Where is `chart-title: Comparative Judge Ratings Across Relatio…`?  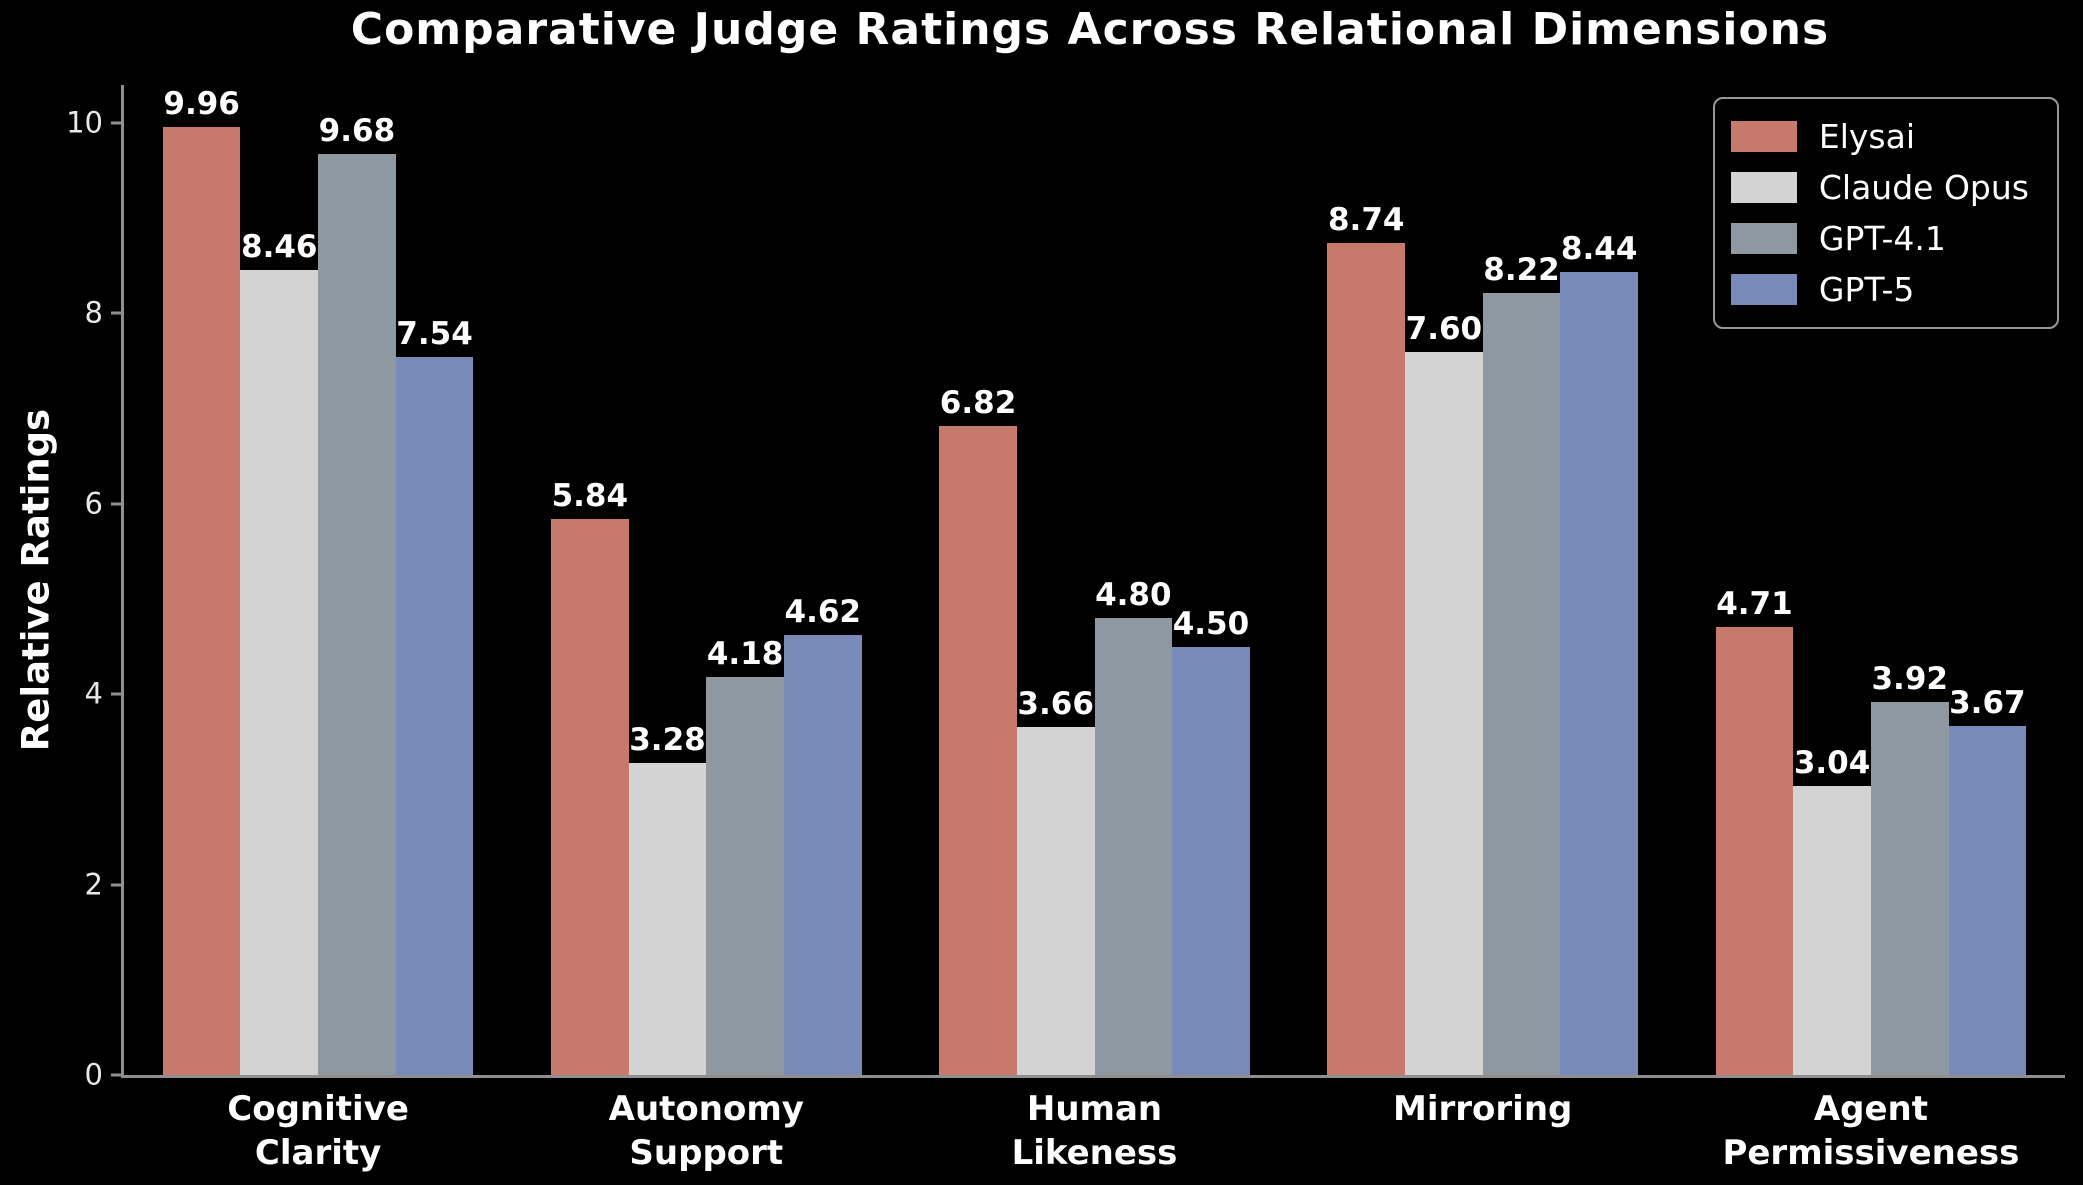
chart-title: Comparative Judge Ratings Across Relatio… is located at coordinates (1090, 29).